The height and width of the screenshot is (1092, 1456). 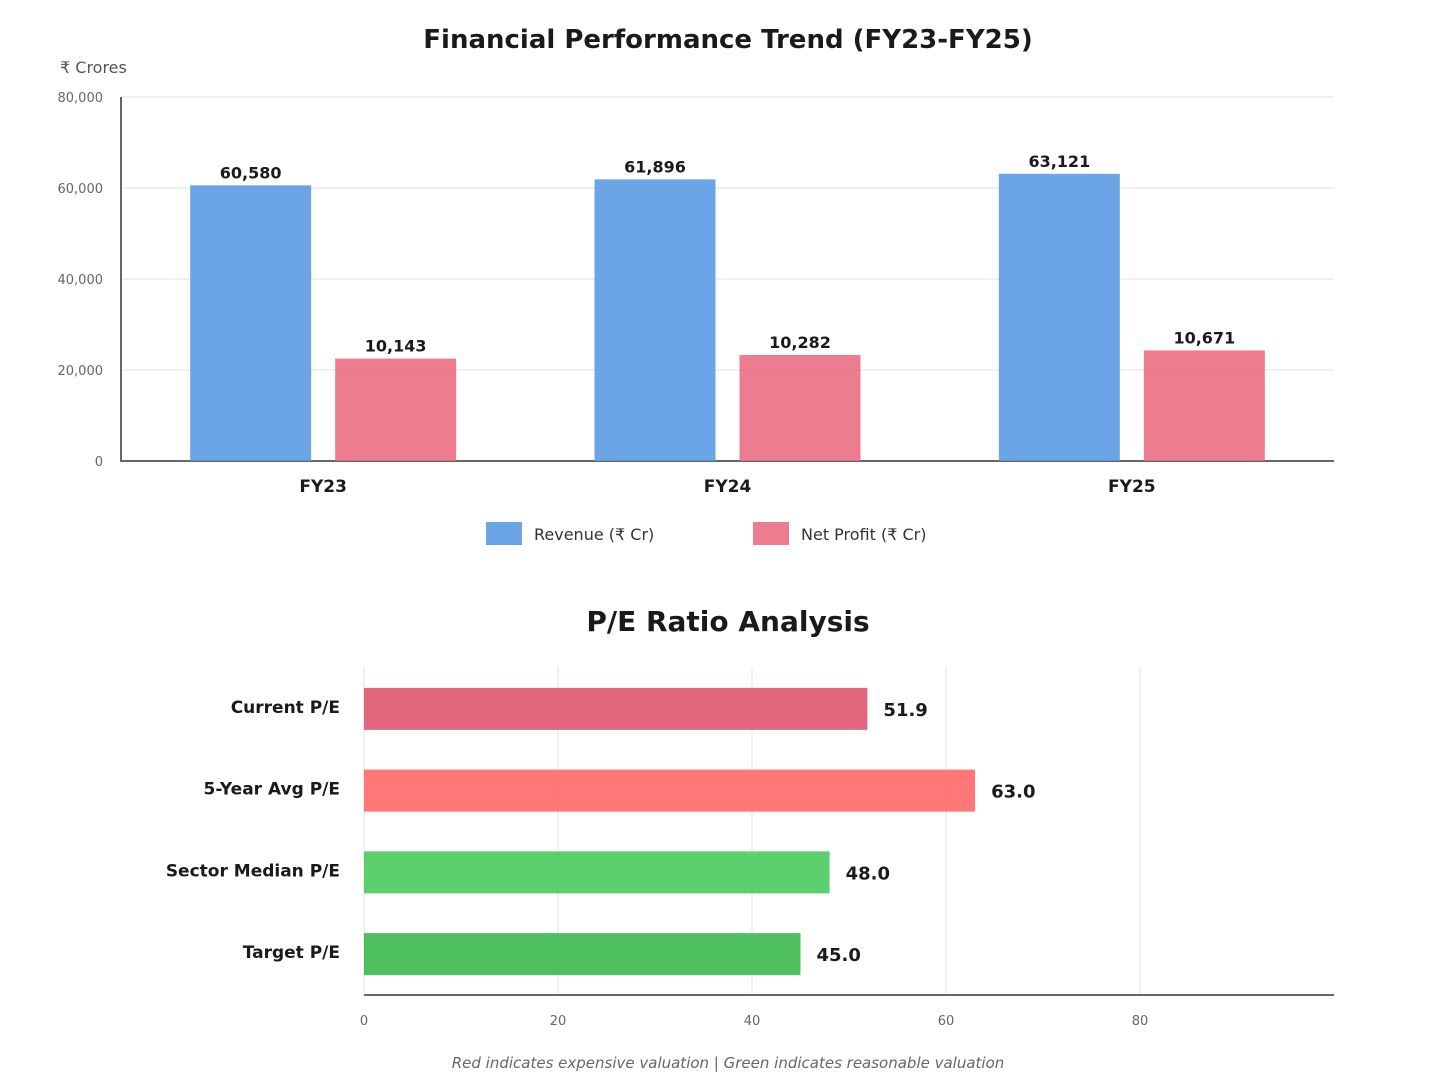 What do you see at coordinates (558, 1021) in the screenshot?
I see `x-tick-label: 20` at bounding box center [558, 1021].